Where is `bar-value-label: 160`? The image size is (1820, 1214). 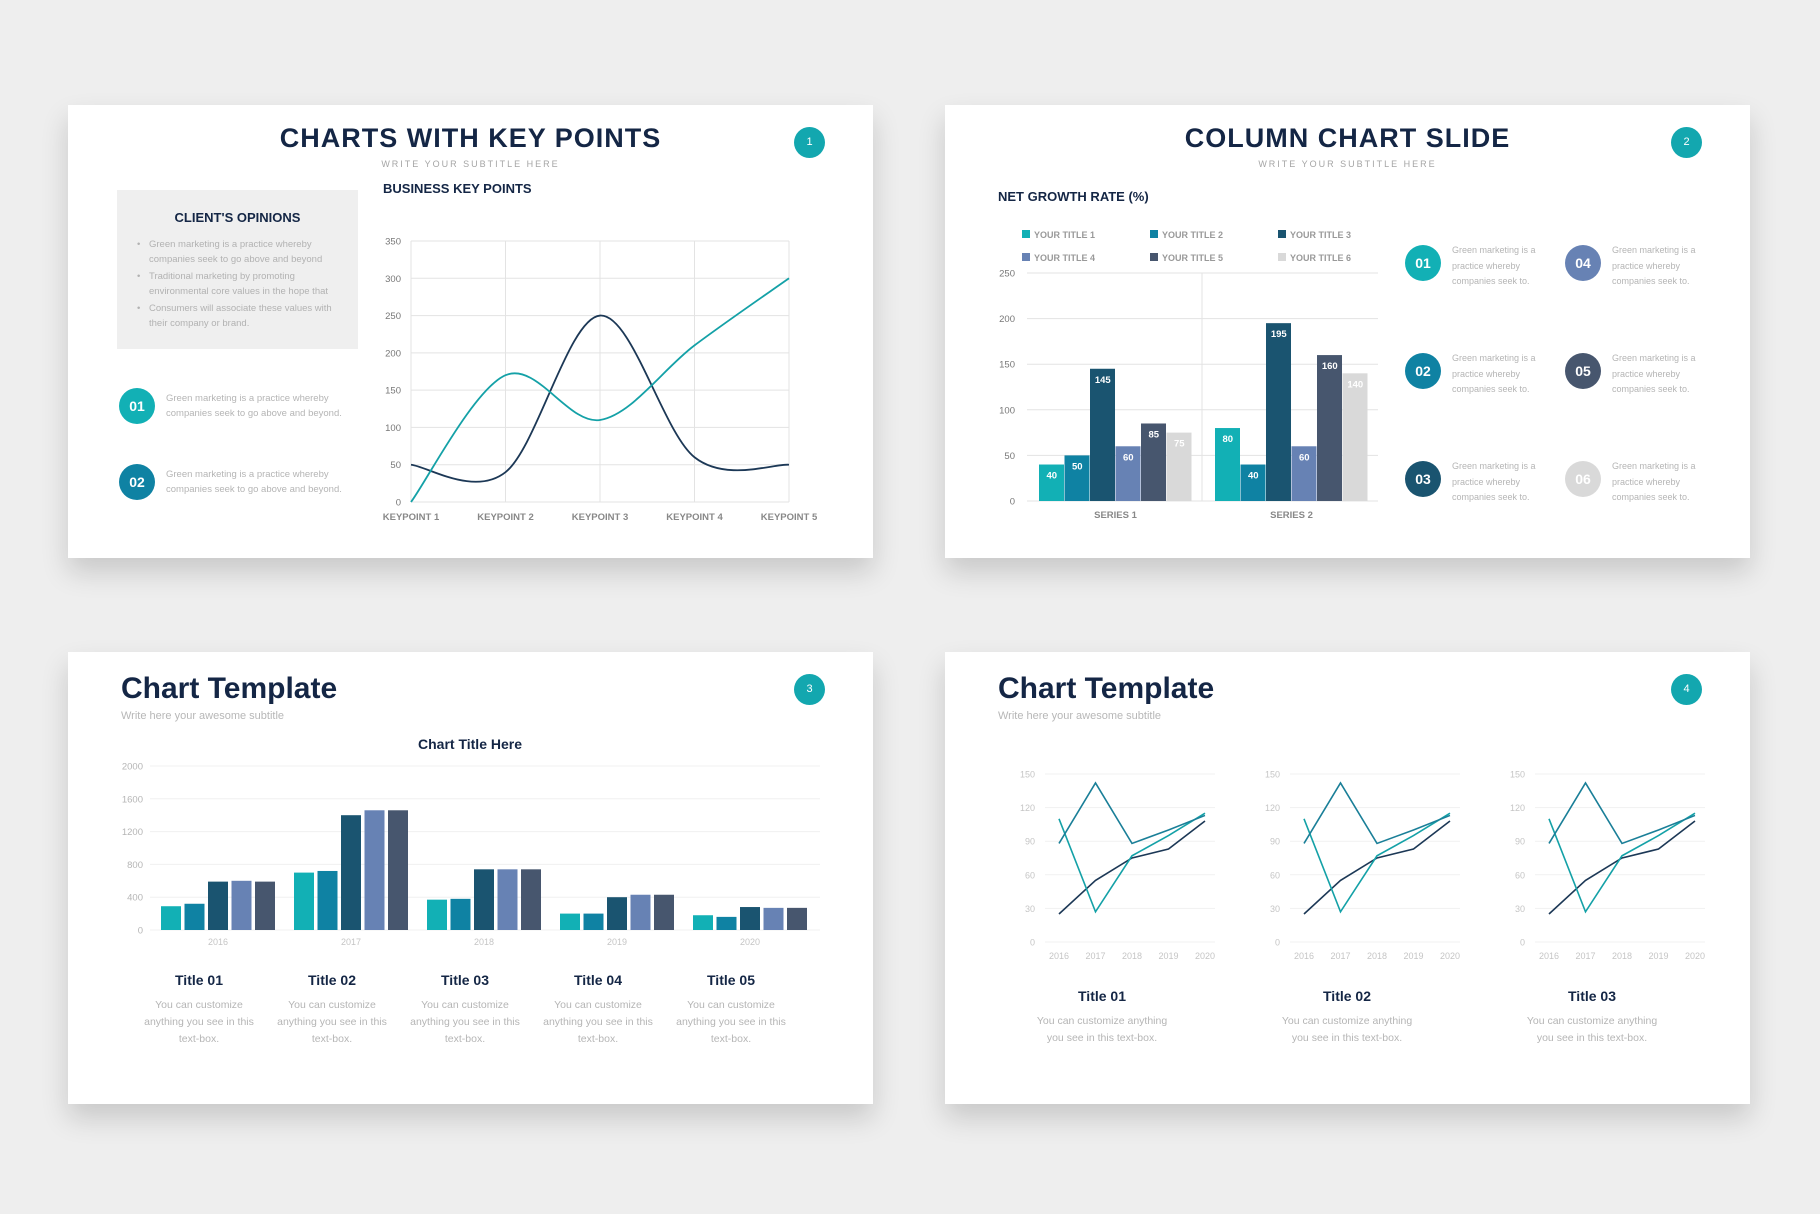 bar-value-label: 160 is located at coordinates (1330, 366).